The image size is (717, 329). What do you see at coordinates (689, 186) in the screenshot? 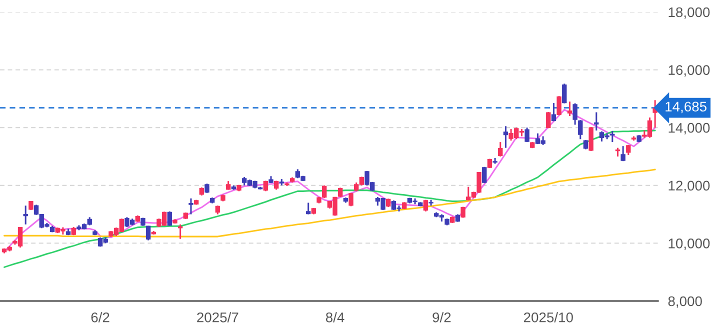
I see `y-tick-label: 12,000` at bounding box center [689, 186].